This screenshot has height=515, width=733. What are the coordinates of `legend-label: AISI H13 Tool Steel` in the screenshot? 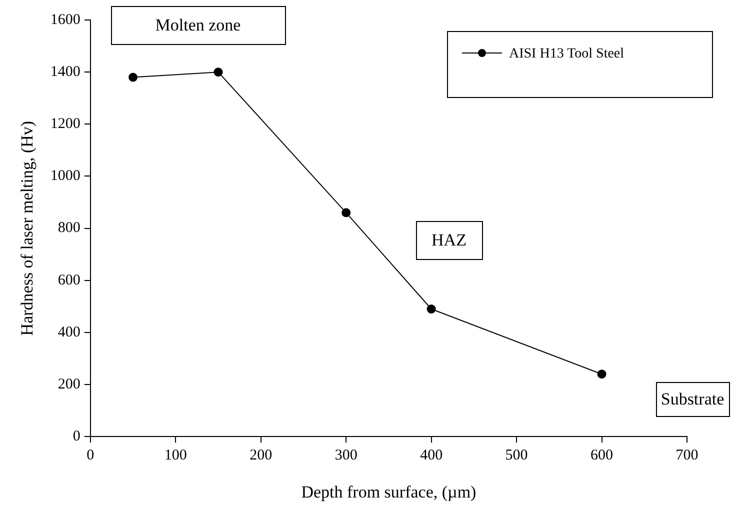 It's located at (566, 54).